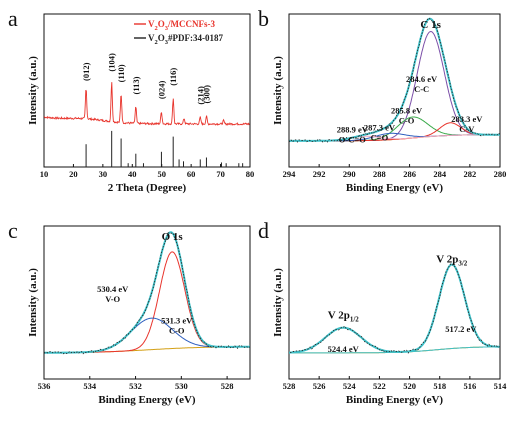 The width and height of the screenshot is (519, 425). What do you see at coordinates (13, 230) in the screenshot?
I see `panel-label-c: c` at bounding box center [13, 230].